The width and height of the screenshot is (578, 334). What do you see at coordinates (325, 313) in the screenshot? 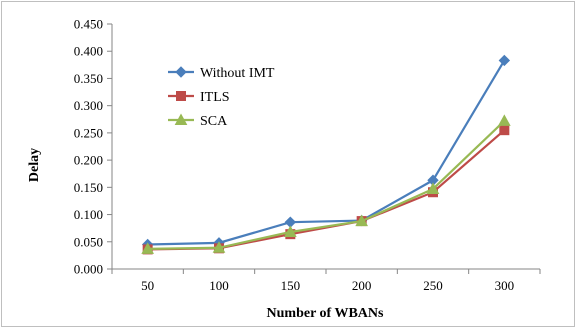
I see `x-axis-title: Number of WBANs` at bounding box center [325, 313].